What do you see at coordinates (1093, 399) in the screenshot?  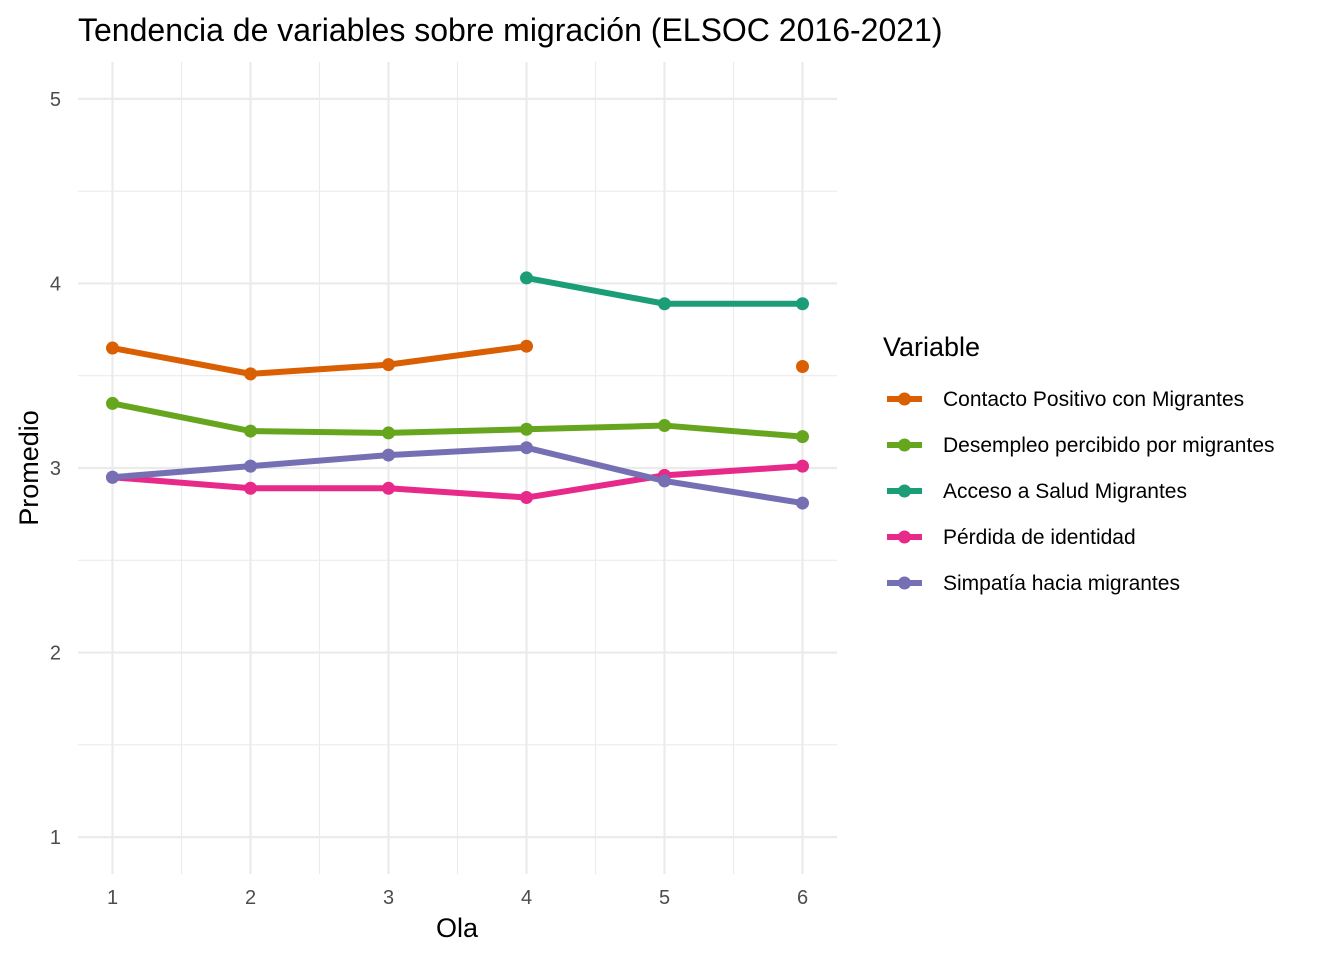 I see `legend-label-contacto-positivo-con-migrantes: Contacto Positivo con Migrantes` at bounding box center [1093, 399].